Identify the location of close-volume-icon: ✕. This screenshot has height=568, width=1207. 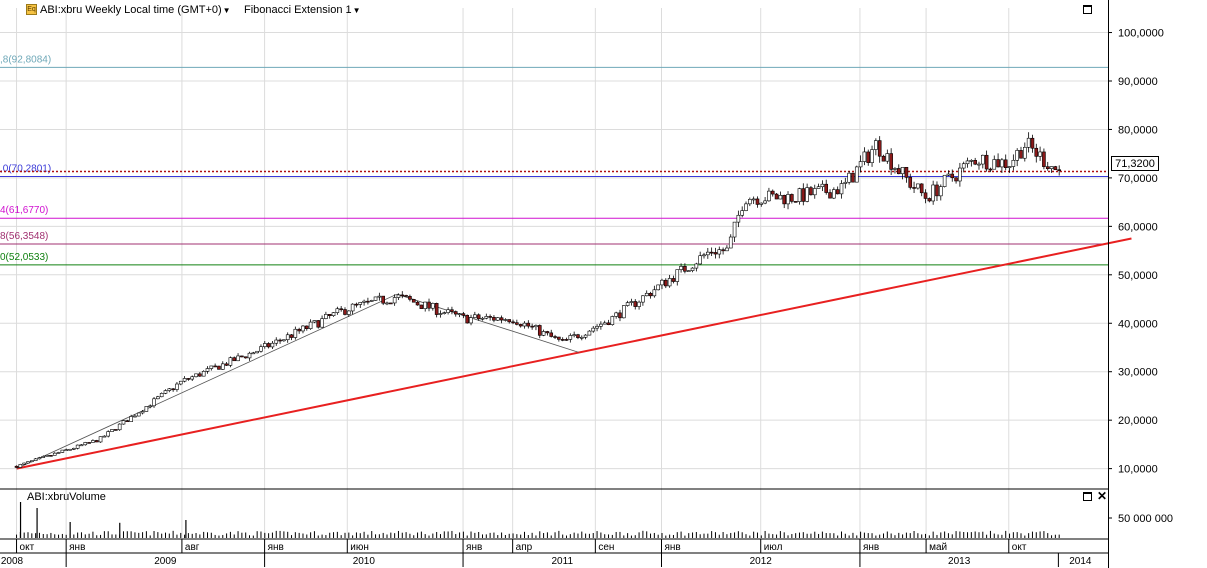
(1102, 496).